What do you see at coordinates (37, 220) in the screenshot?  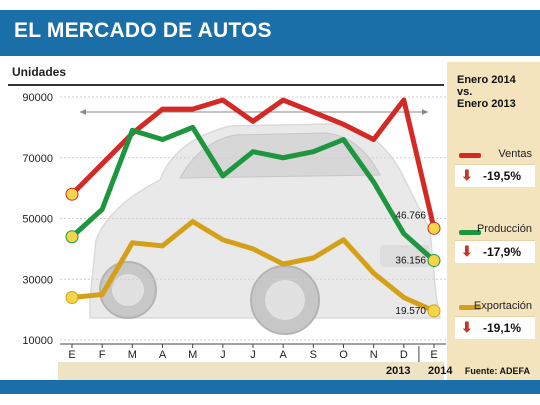 I see `y-tick-label: 50000` at bounding box center [37, 220].